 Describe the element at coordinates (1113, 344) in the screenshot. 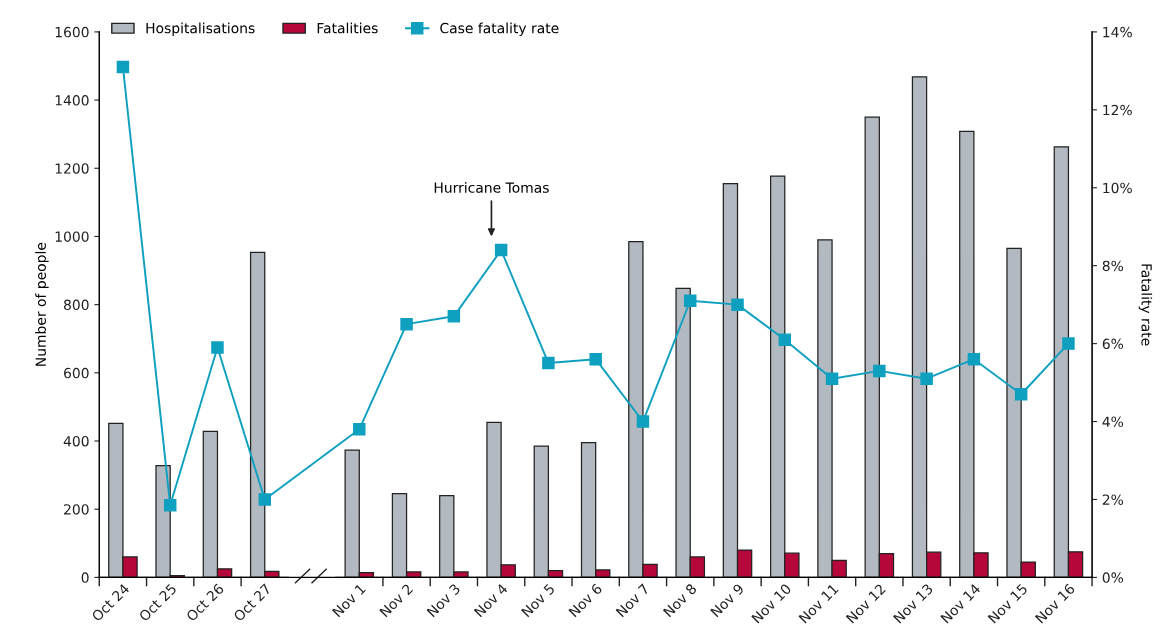

I see `y2-tick-label: 6%` at that location.